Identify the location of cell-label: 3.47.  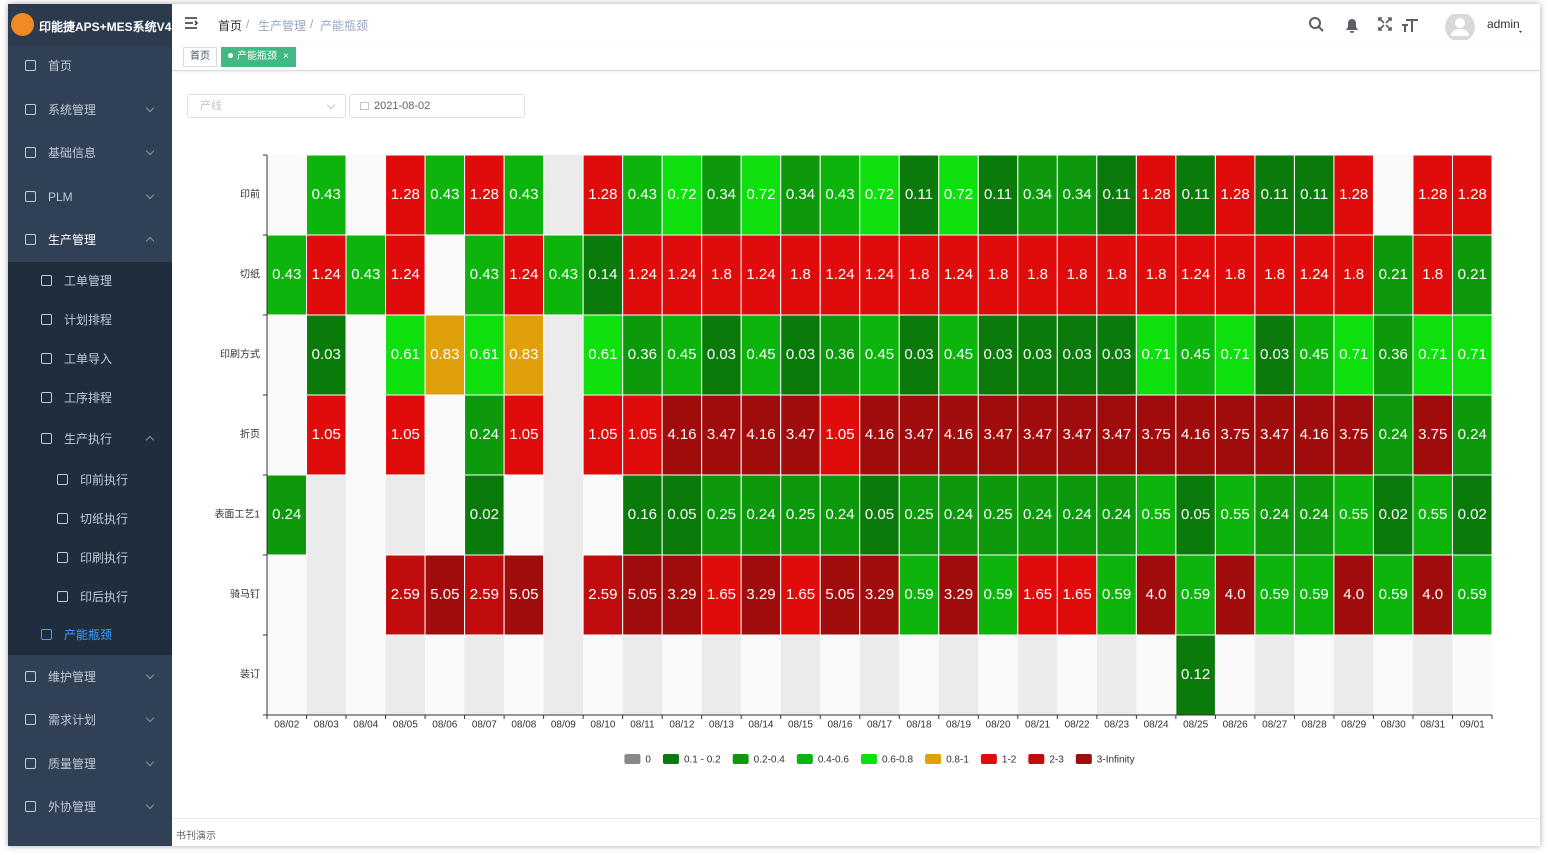
(1274, 434).